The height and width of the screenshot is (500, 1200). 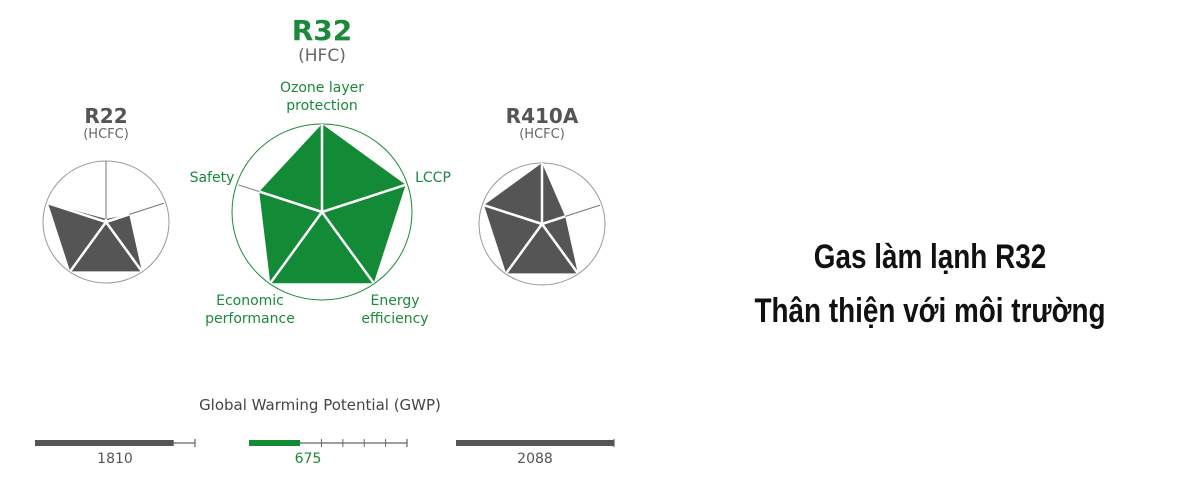 I want to click on r22-type: (HCFC), so click(x=106, y=134).